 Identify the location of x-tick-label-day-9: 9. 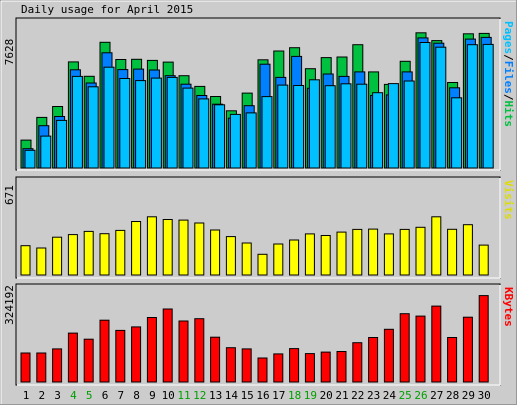
(152, 395).